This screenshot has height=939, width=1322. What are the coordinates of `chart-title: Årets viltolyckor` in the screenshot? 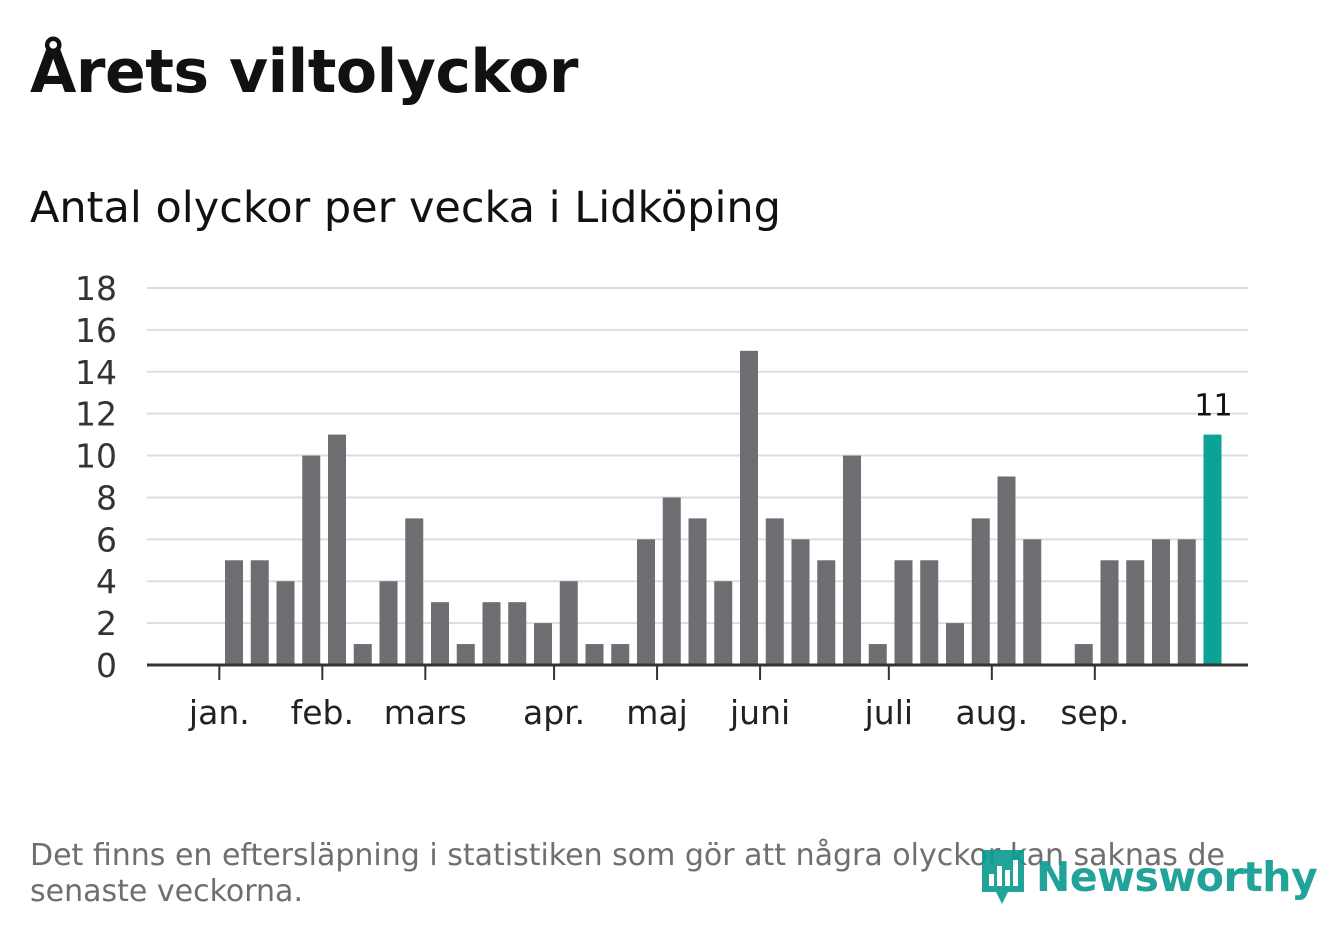 It's located at (304, 72).